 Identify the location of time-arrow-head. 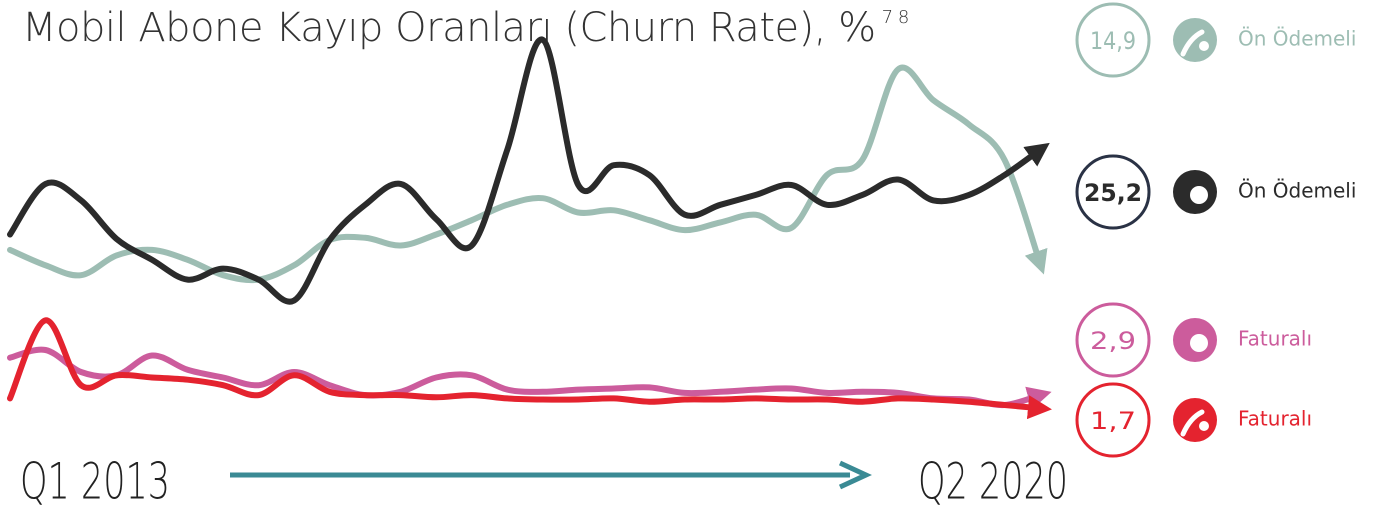
(855, 475).